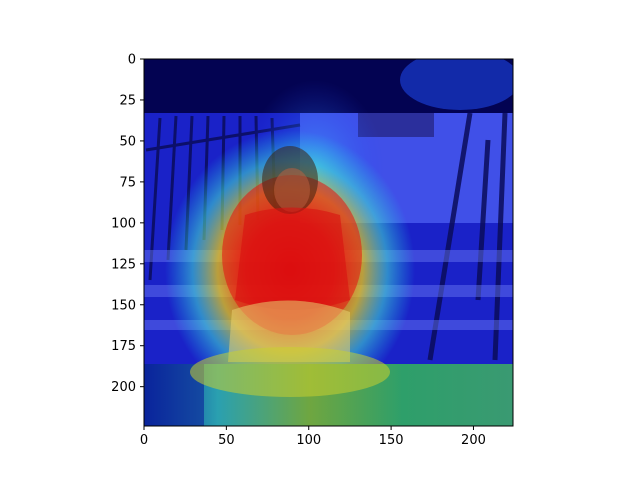 The height and width of the screenshot is (480, 640). I want to click on y-tick-label: 0, so click(132, 60).